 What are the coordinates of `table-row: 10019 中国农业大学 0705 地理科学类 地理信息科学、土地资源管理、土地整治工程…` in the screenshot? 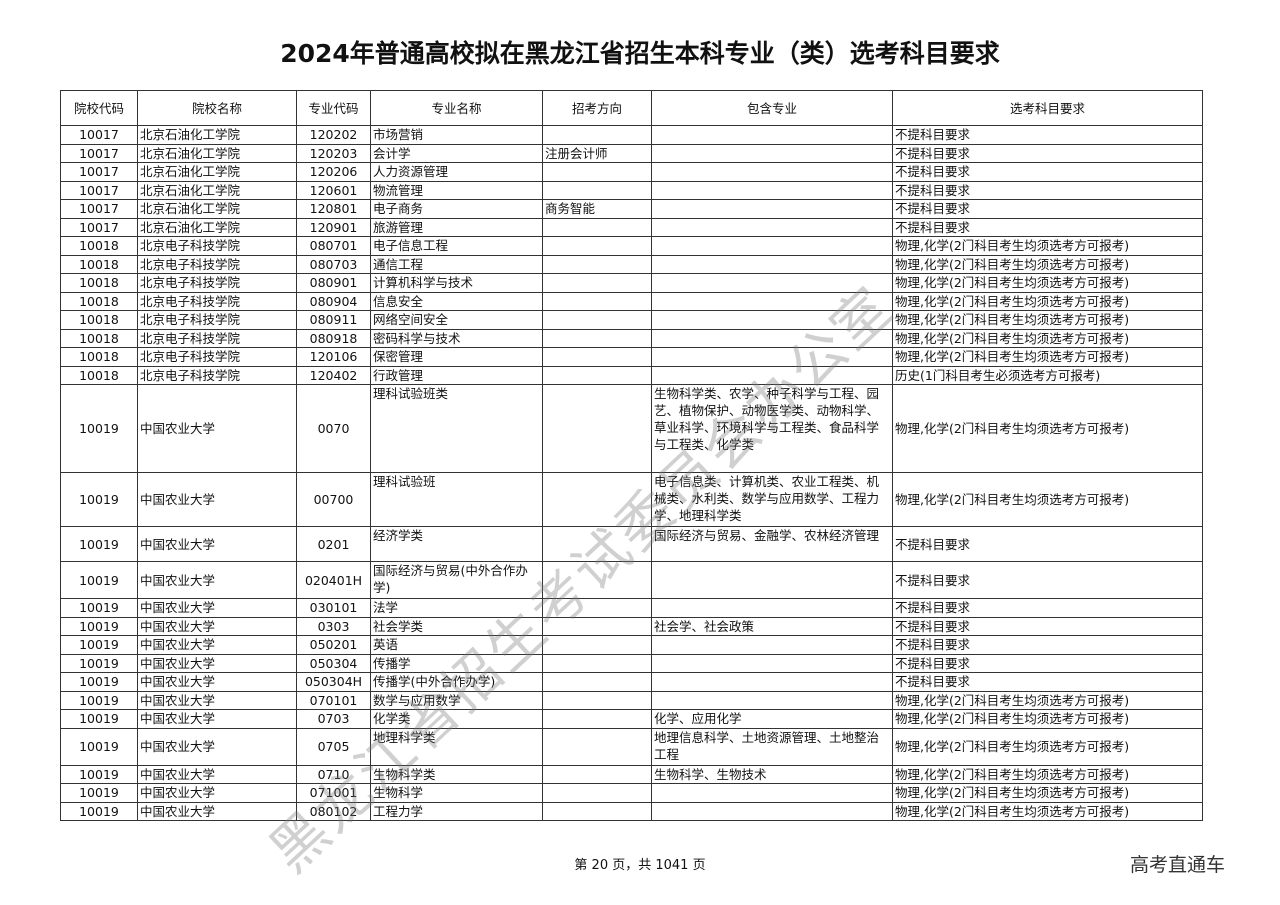 It's located at (631, 746).